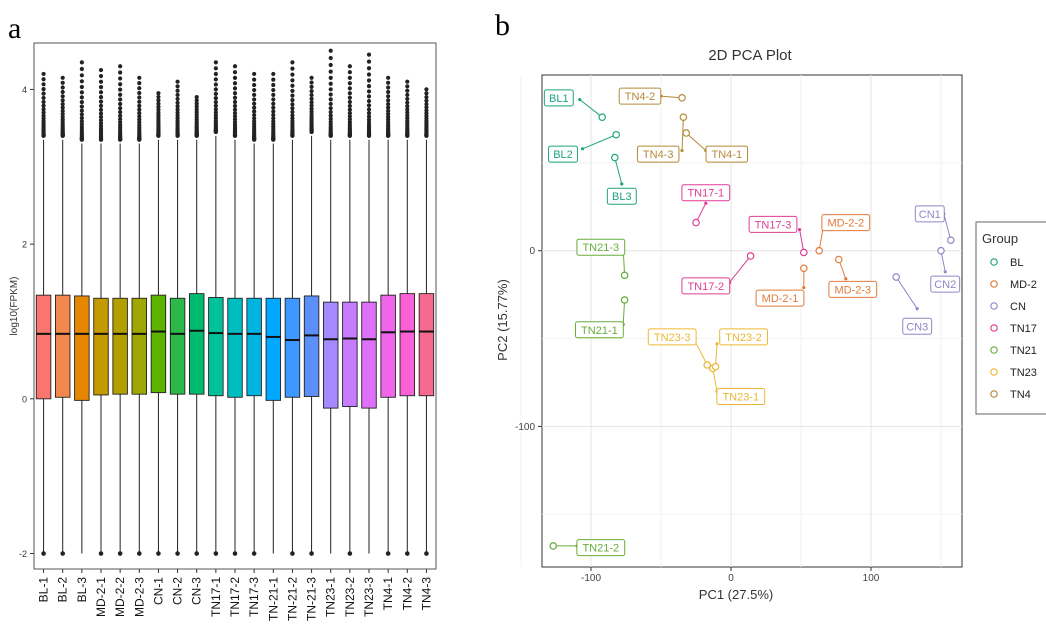 The width and height of the screenshot is (1046, 633). I want to click on legend-label: TN23, so click(1023, 373).